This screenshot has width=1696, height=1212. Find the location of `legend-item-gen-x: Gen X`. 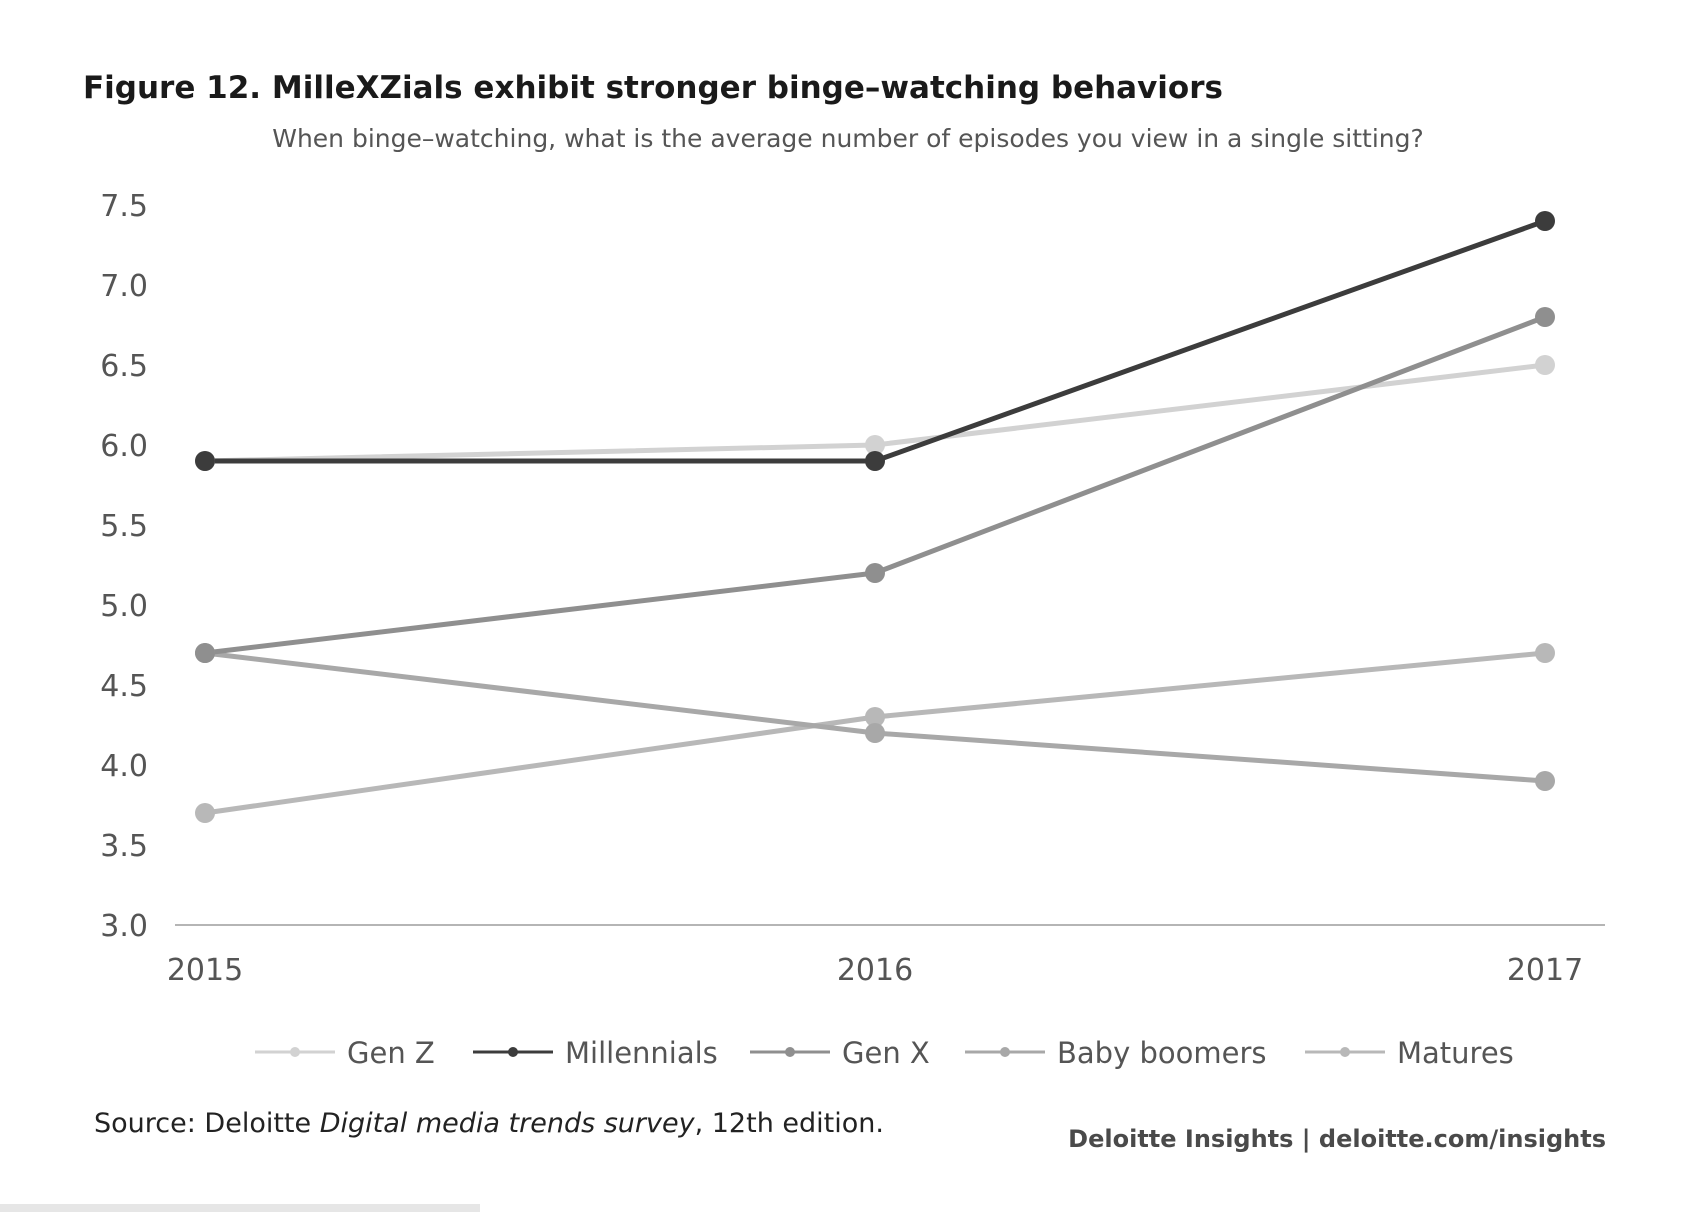

legend-item-gen-x: Gen X is located at coordinates (840, 1053).